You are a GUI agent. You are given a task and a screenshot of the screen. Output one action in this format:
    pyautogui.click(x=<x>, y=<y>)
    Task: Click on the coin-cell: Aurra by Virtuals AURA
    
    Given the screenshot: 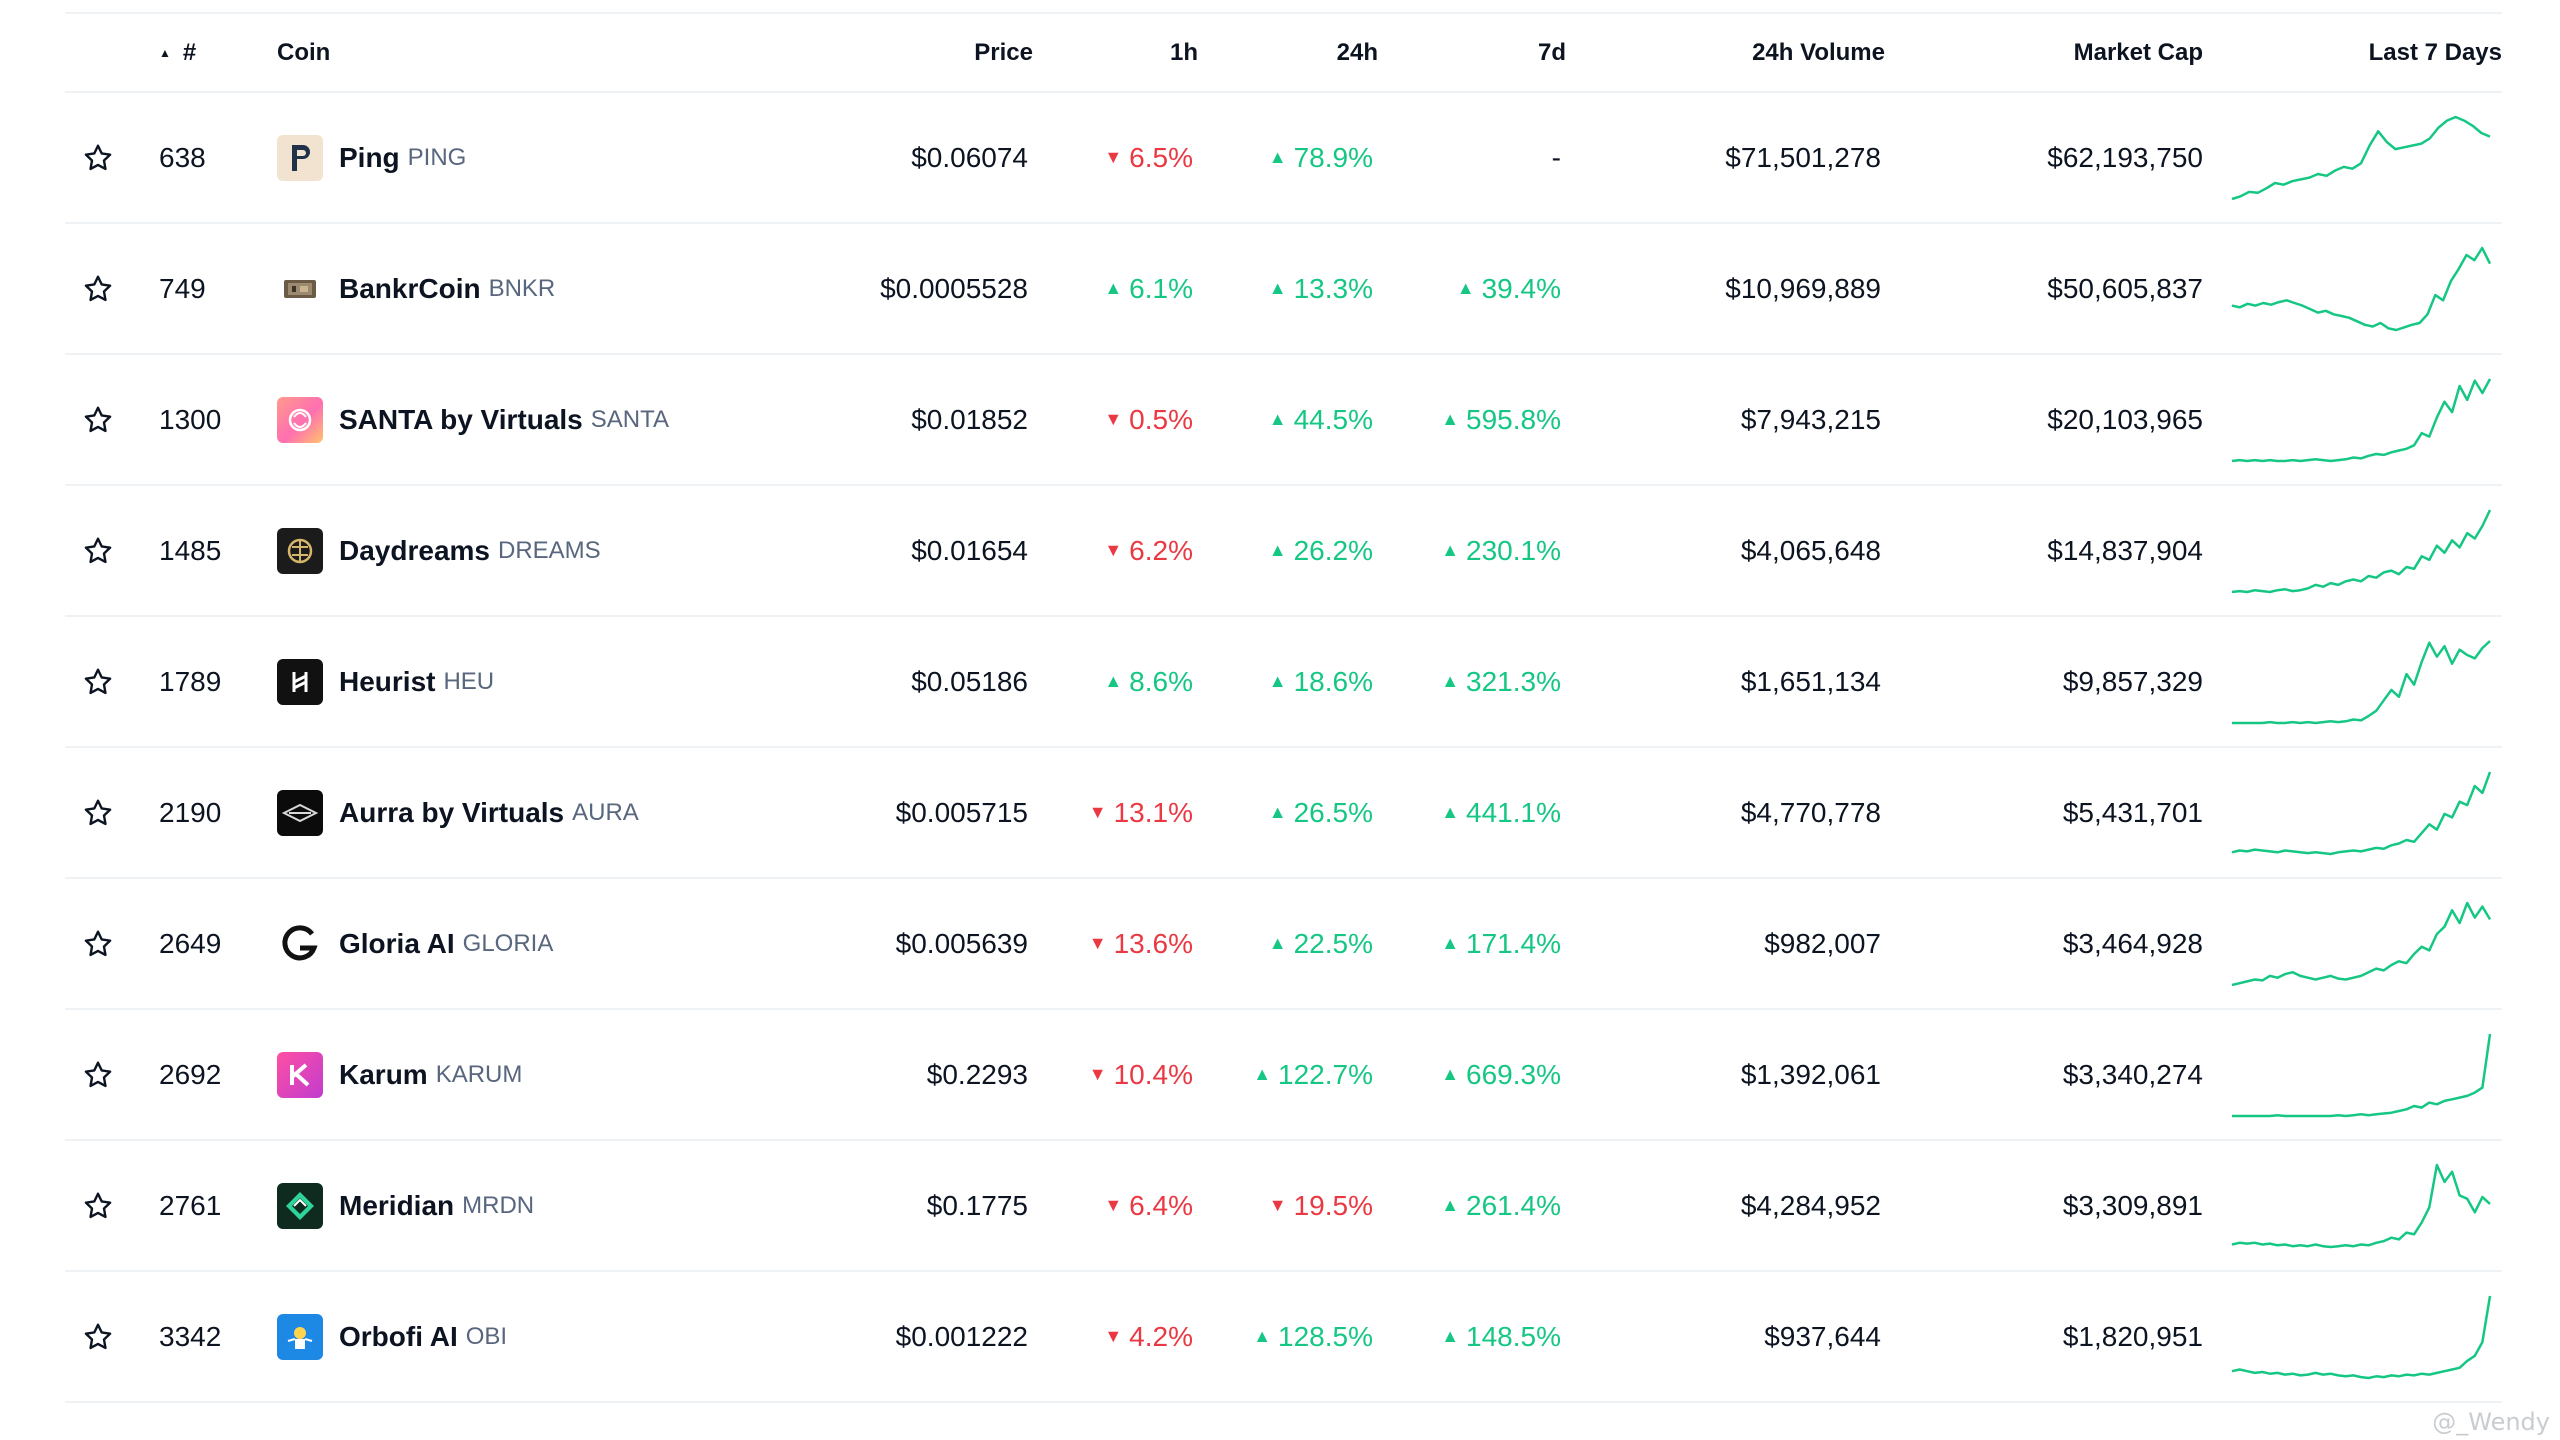 What is the action you would take?
    pyautogui.click(x=557, y=812)
    